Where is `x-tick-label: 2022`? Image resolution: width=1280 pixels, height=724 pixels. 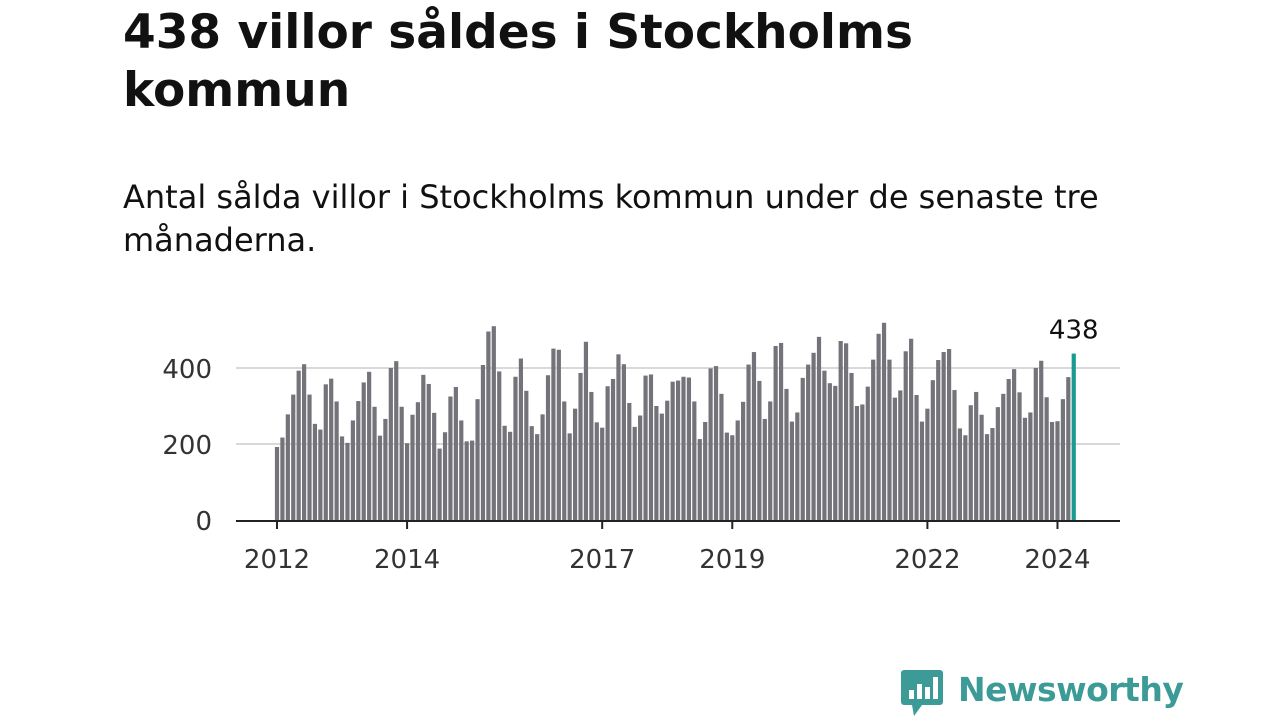 x-tick-label: 2022 is located at coordinates (927, 560).